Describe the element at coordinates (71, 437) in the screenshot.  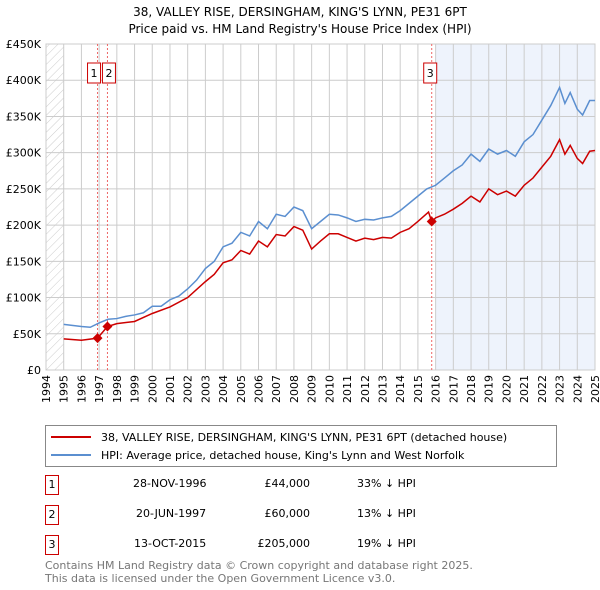
I see `legend-swatch-red` at that location.